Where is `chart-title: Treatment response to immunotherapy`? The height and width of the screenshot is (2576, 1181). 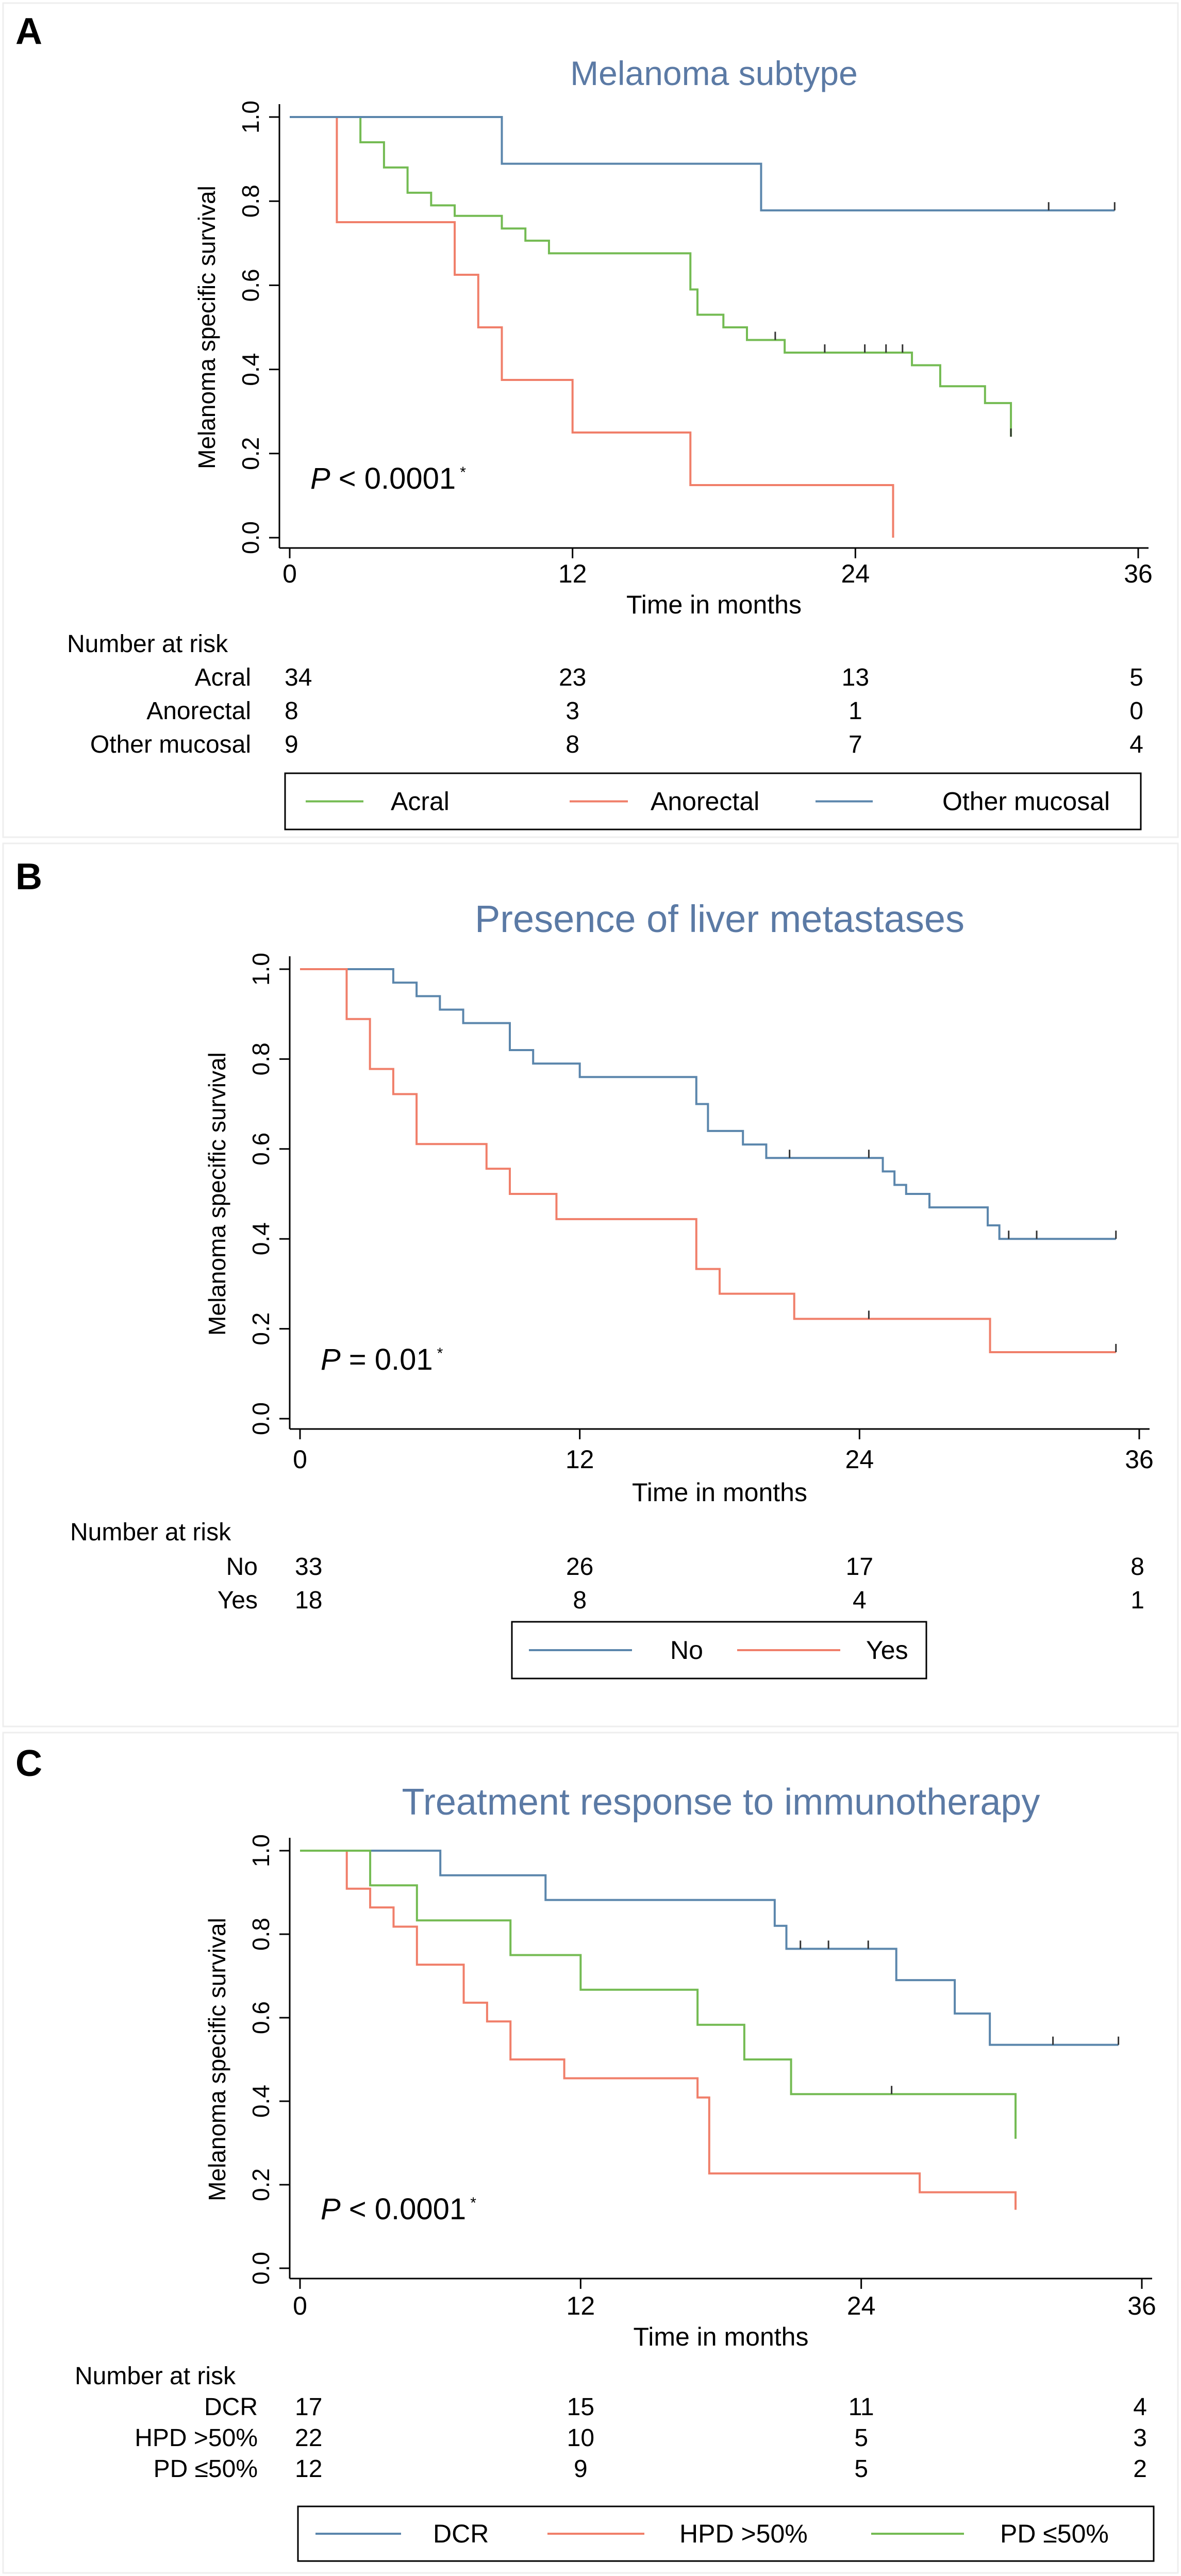
chart-title: Treatment response to immunotherapy is located at coordinates (721, 1803).